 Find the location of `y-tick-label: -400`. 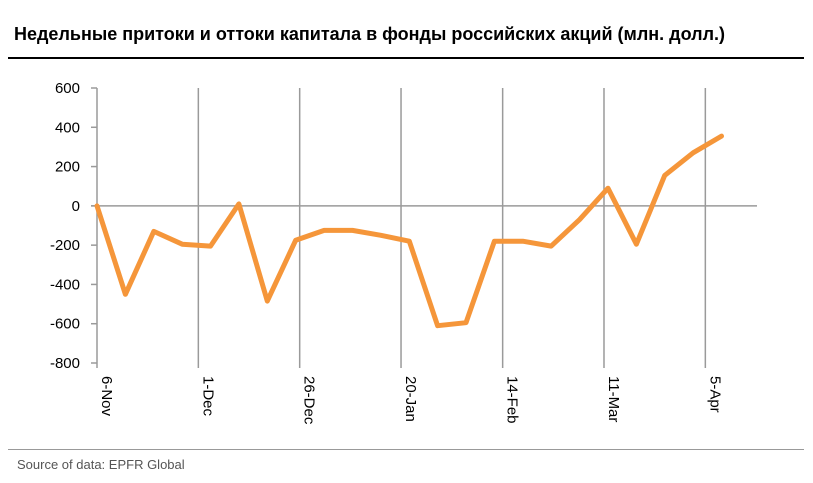

y-tick-label: -400 is located at coordinates (65, 284).